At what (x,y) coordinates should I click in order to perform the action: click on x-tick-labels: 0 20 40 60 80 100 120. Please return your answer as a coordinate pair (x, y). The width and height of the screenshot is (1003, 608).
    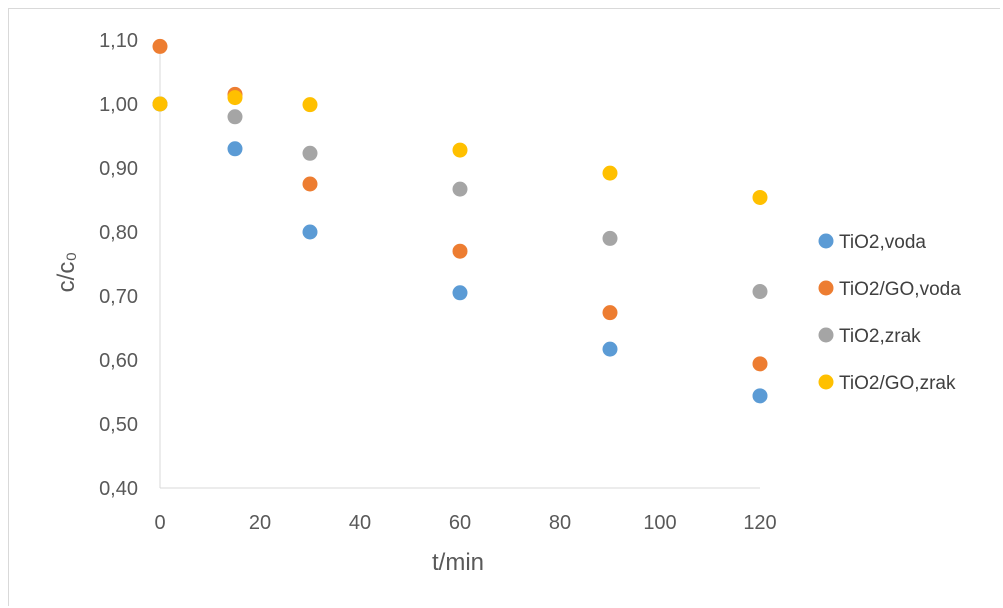
    Looking at the image, I should click on (465, 523).